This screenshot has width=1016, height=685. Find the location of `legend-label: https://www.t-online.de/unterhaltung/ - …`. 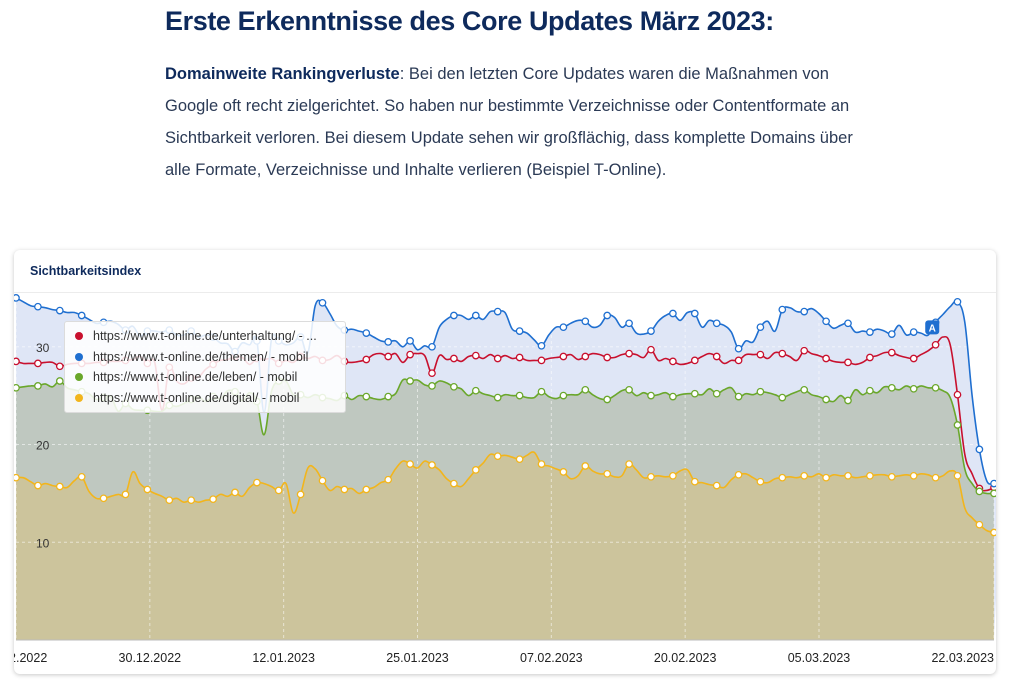

legend-label: https://www.t-online.de/unterhaltung/ - … is located at coordinates (205, 336).